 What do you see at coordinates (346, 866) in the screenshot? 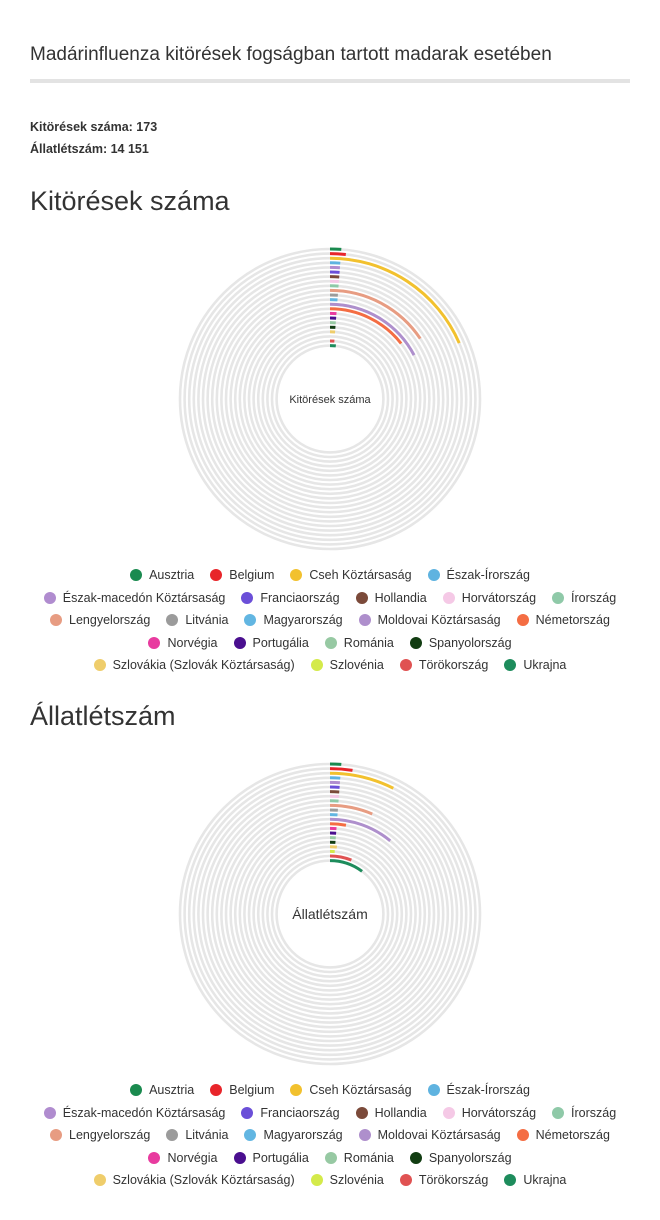
I see `bar-ukrajna` at bounding box center [346, 866].